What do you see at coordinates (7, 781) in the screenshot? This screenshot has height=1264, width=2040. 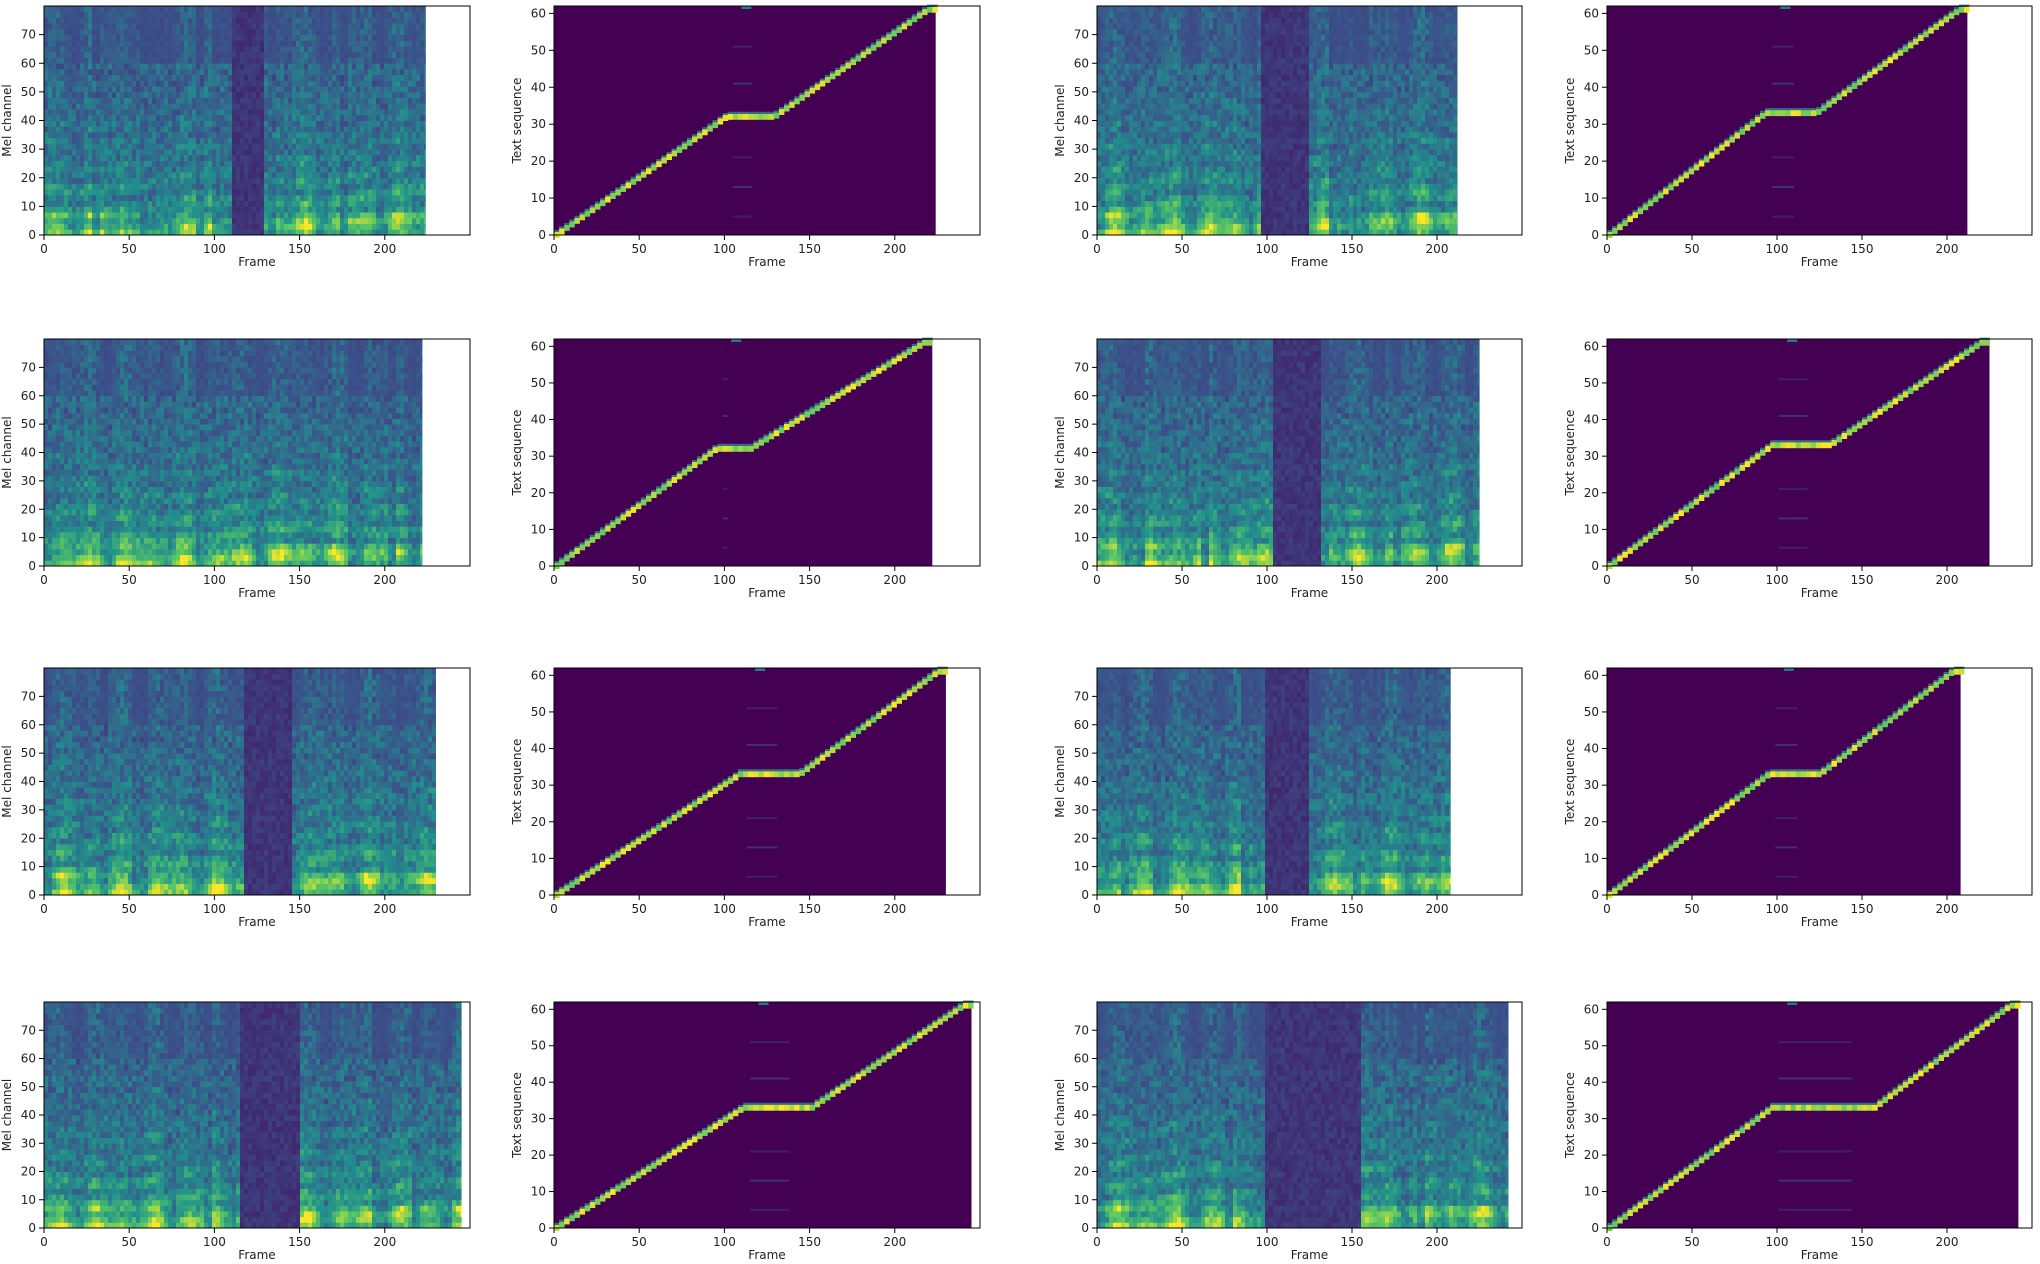 I see `y-axis-label: Mel channel` at bounding box center [7, 781].